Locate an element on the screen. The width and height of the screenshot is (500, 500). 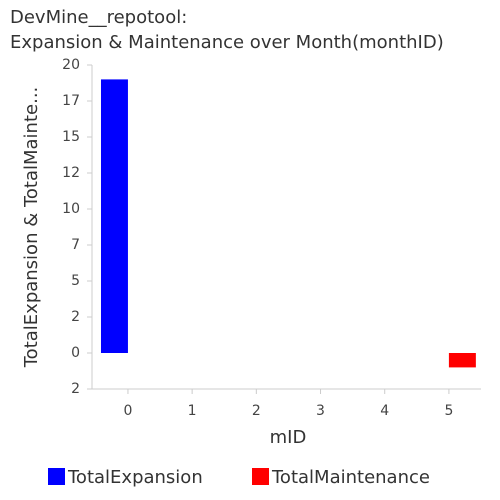
x-tick-label: 0 is located at coordinates (127, 411).